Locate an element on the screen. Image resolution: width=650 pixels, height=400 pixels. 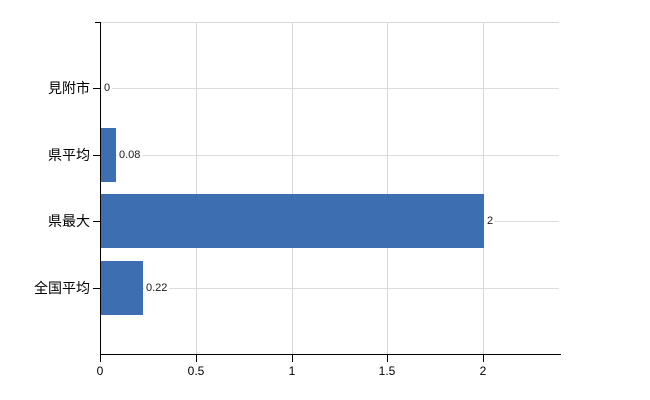
value-label: 0.08 is located at coordinates (130, 155).